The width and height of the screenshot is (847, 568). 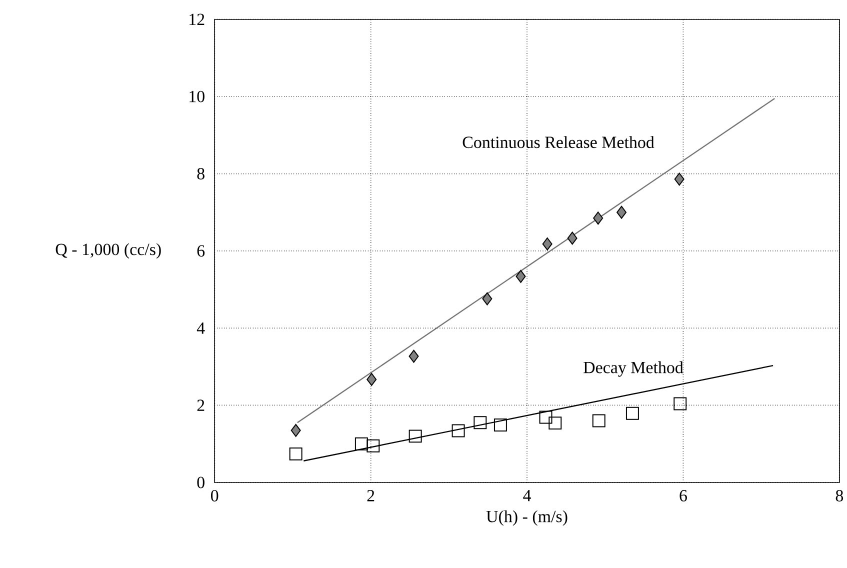 I want to click on y-tick-label: 10, so click(x=197, y=96).